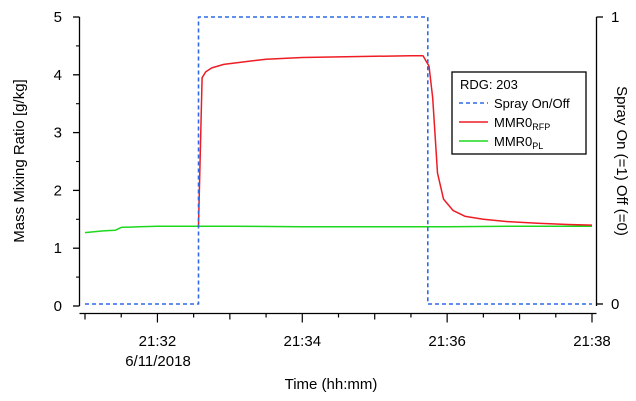 This screenshot has width=636, height=401. I want to click on x-axis-title: Time (hh:mm), so click(331, 384).